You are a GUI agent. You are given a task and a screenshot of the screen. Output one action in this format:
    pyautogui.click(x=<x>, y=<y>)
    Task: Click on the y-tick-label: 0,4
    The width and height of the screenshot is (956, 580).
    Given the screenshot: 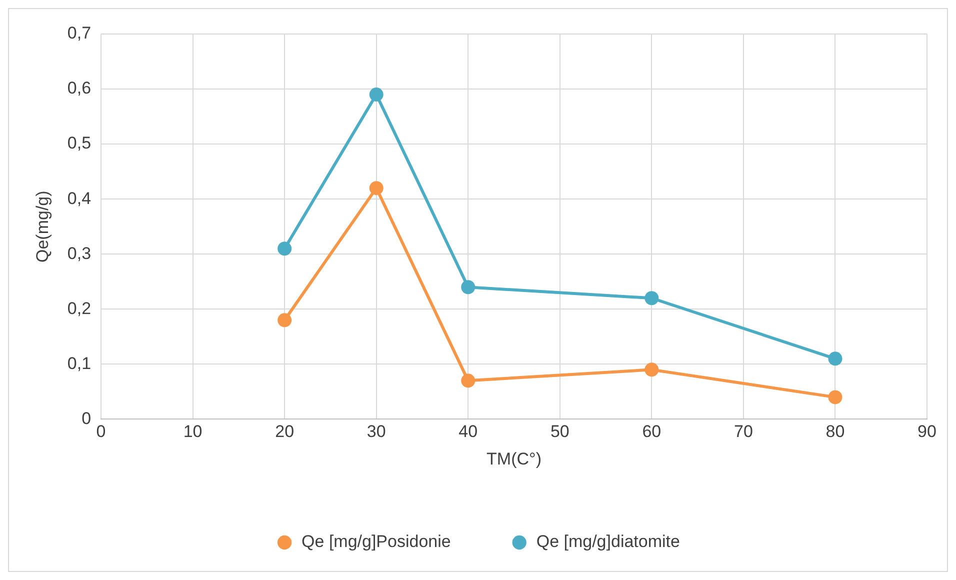 What is the action you would take?
    pyautogui.click(x=79, y=198)
    